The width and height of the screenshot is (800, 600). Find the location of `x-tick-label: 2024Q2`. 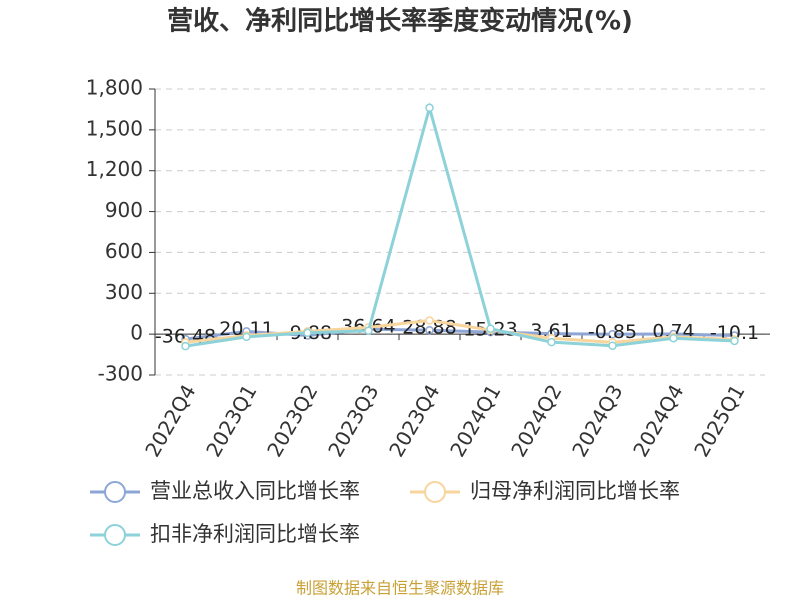

x-tick-label: 2024Q2 is located at coordinates (536, 420).